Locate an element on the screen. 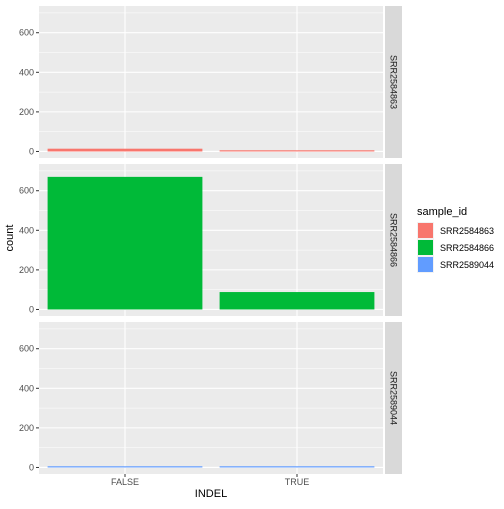 The image size is (504, 509). legend-label: SRR2584863 is located at coordinates (467, 231).